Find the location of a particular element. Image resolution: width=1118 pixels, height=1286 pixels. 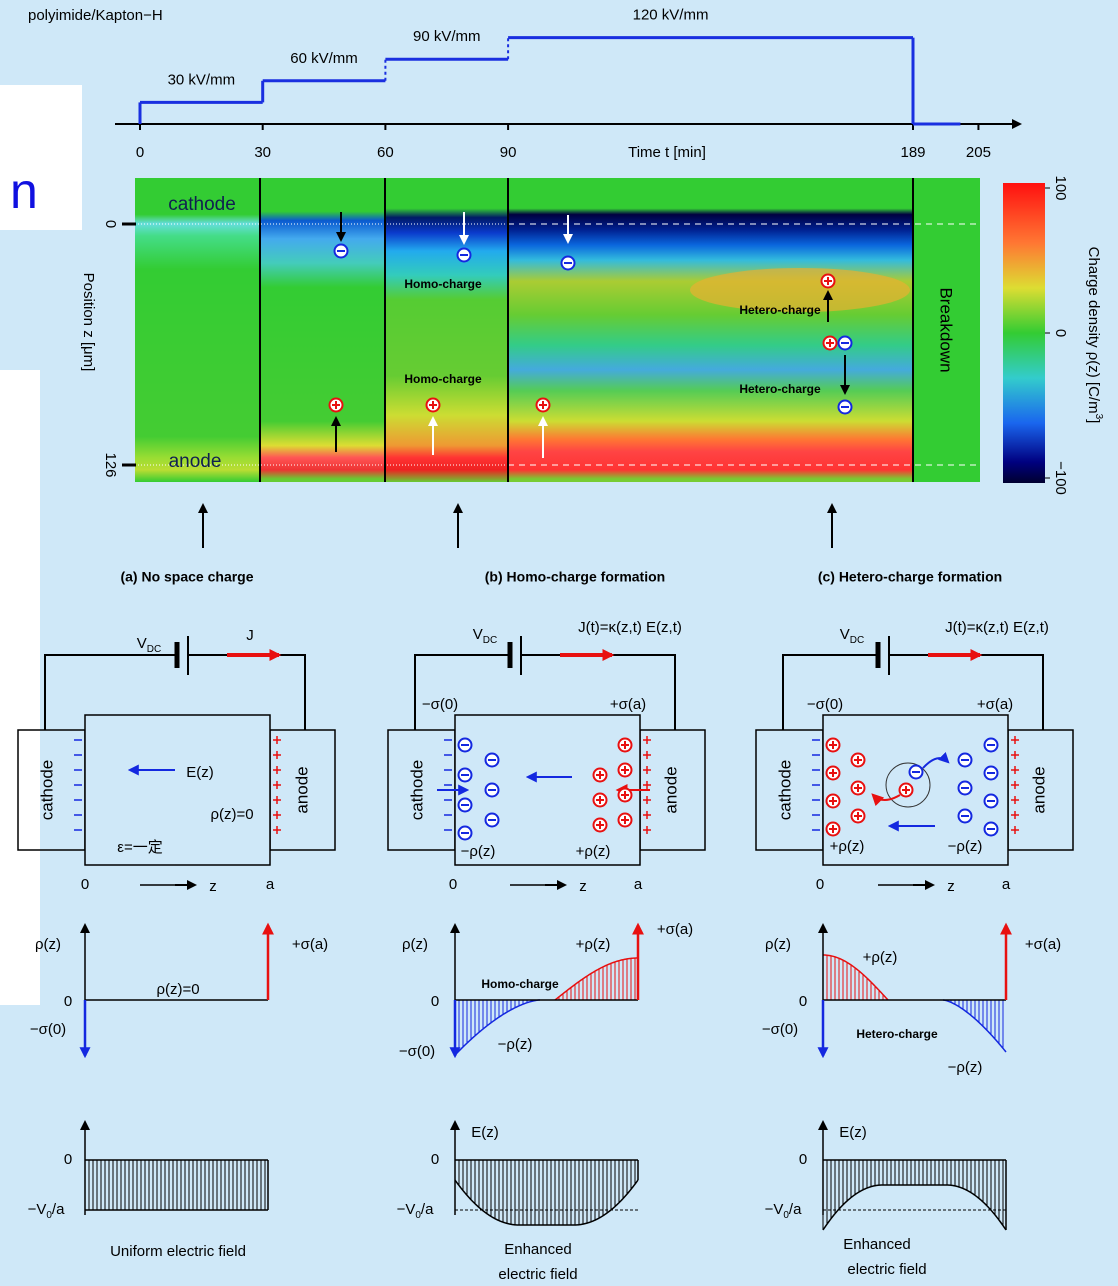

step-label: 30 kV/mm is located at coordinates (202, 79).